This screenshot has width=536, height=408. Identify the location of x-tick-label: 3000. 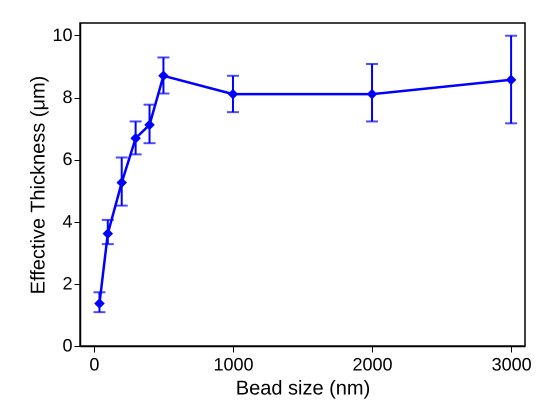
(512, 364).